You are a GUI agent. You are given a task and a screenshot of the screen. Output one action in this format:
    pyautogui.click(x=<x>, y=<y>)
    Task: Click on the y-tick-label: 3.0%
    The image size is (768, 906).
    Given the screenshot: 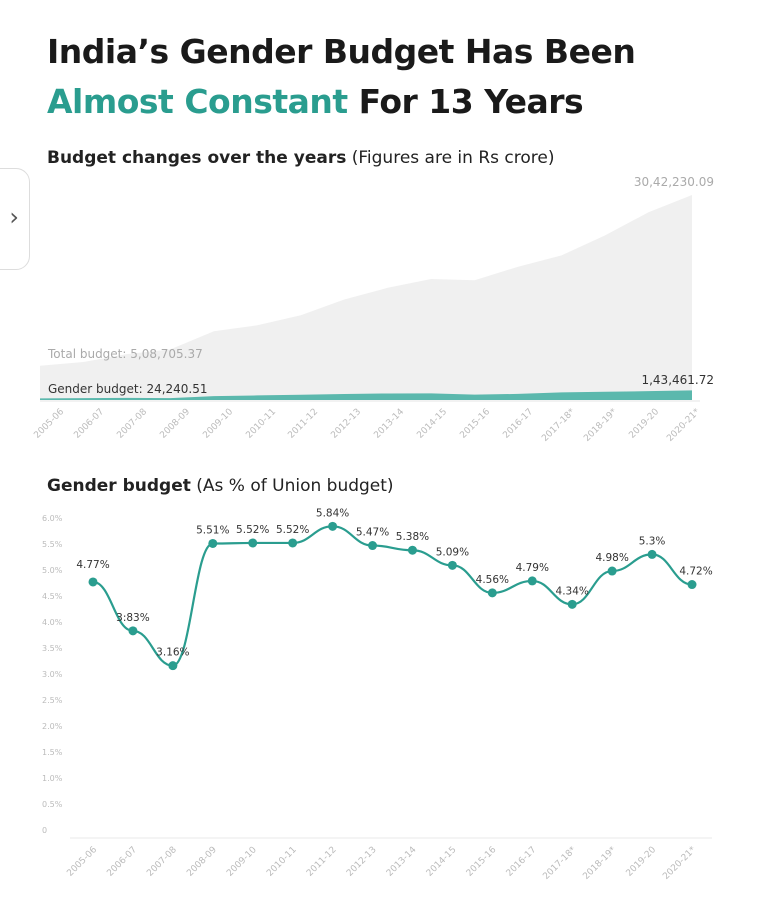 What is the action you would take?
    pyautogui.click(x=52, y=674)
    